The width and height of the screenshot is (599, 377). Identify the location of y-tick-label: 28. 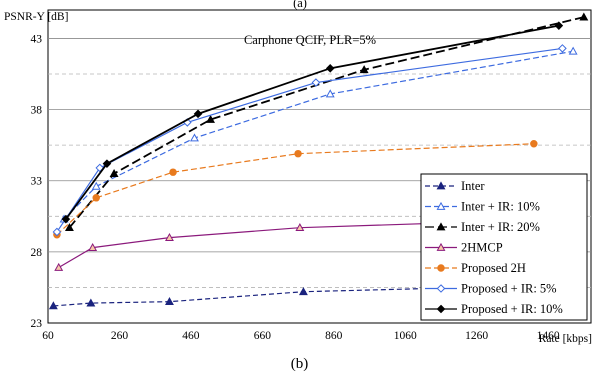
(37, 253).